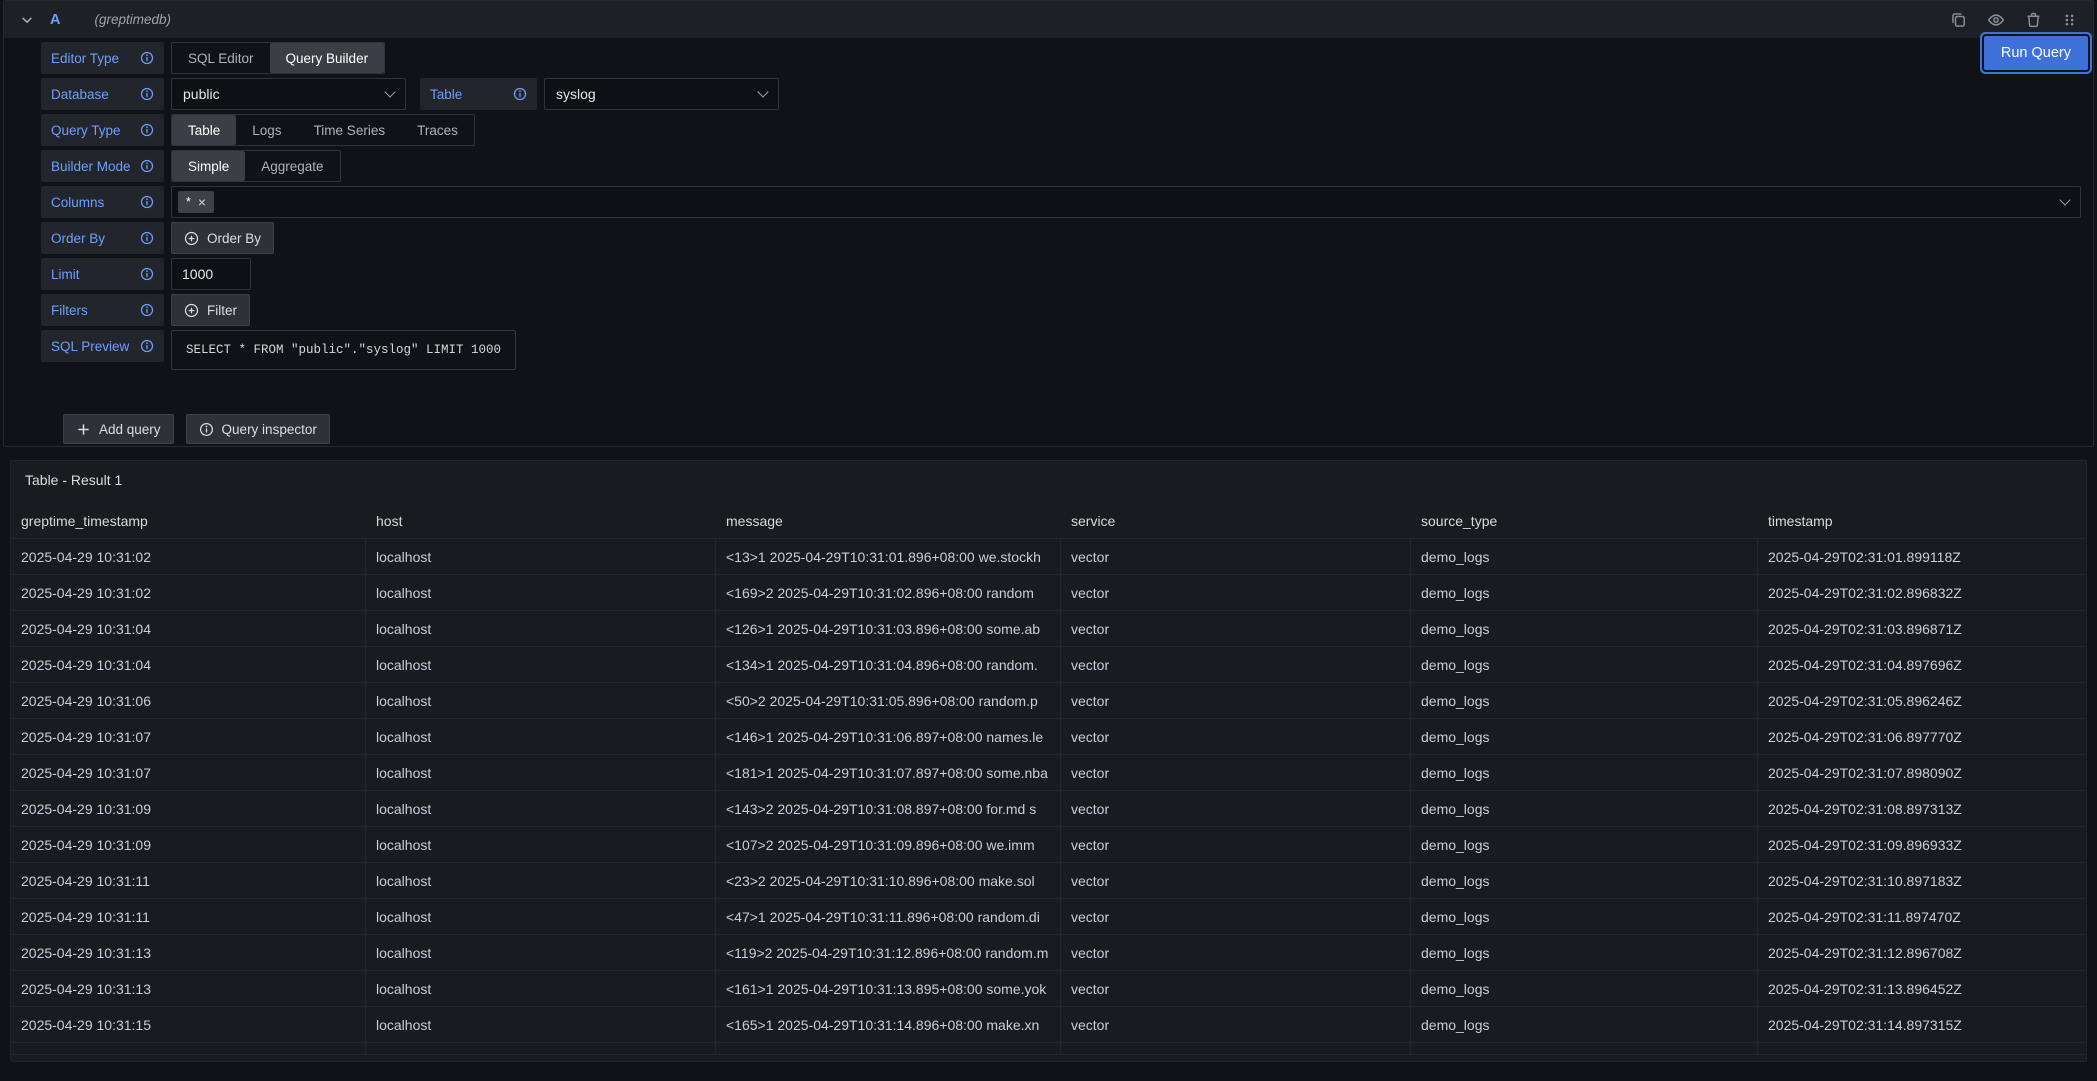 The width and height of the screenshot is (2097, 1081). What do you see at coordinates (292, 166) in the screenshot?
I see `builder-mode-option-aggregate: Aggregate` at bounding box center [292, 166].